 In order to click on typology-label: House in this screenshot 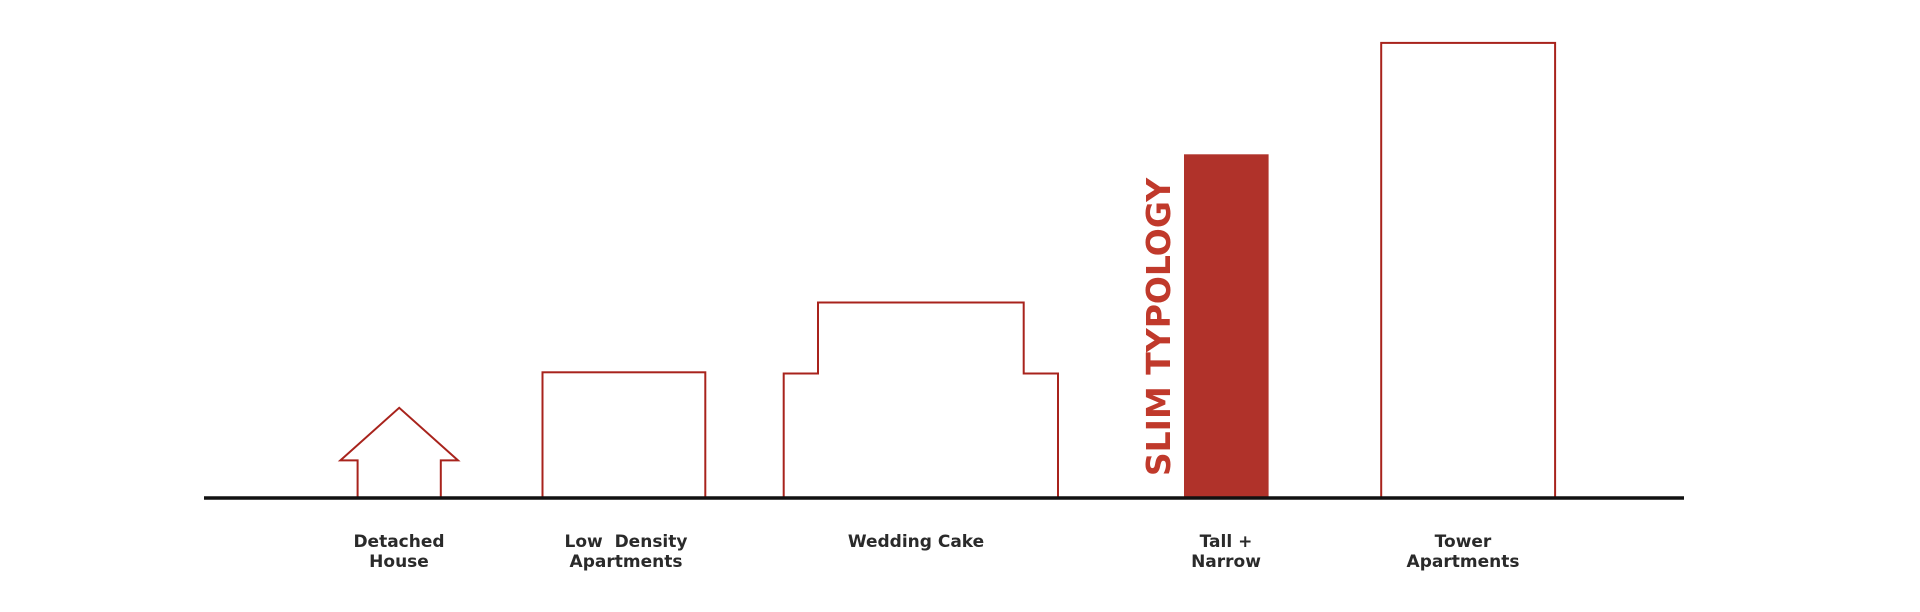, I will do `click(399, 562)`.